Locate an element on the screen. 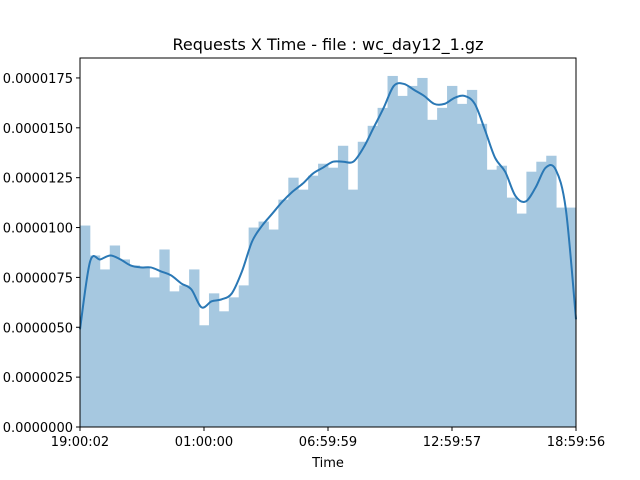 The width and height of the screenshot is (640, 480). x-tick-label: 18:59:56 is located at coordinates (576, 442).